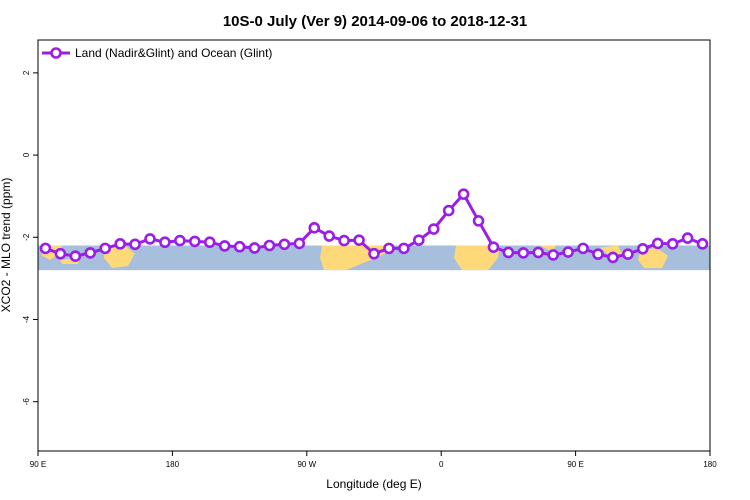  I want to click on legend-label: Land (Nadir&Glint) and Ocean (Glint), so click(173, 53).